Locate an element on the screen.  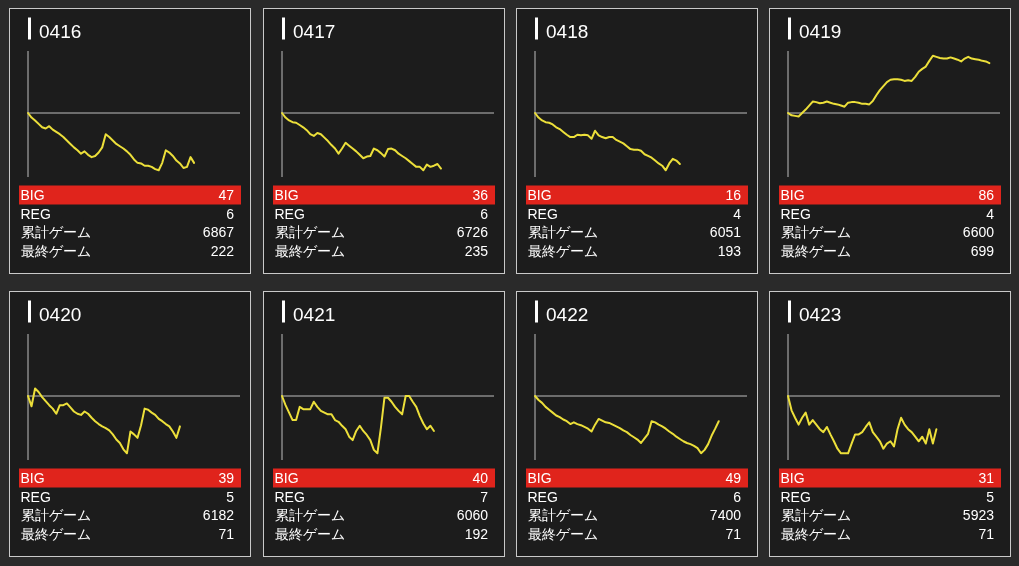
text: 193 is located at coordinates (729, 251).